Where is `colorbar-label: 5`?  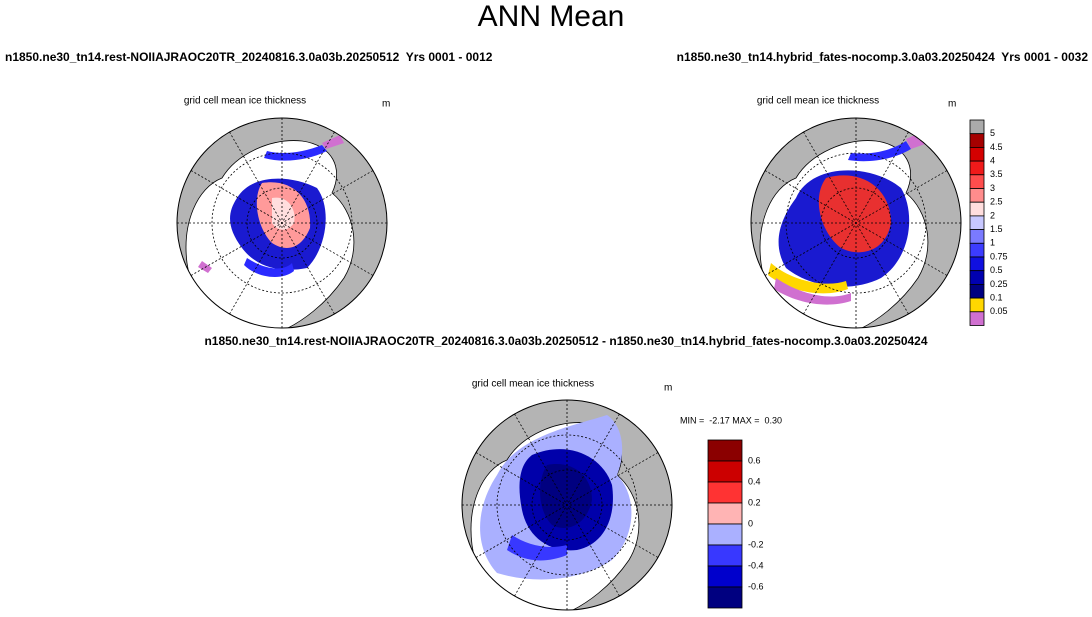 colorbar-label: 5 is located at coordinates (992, 133).